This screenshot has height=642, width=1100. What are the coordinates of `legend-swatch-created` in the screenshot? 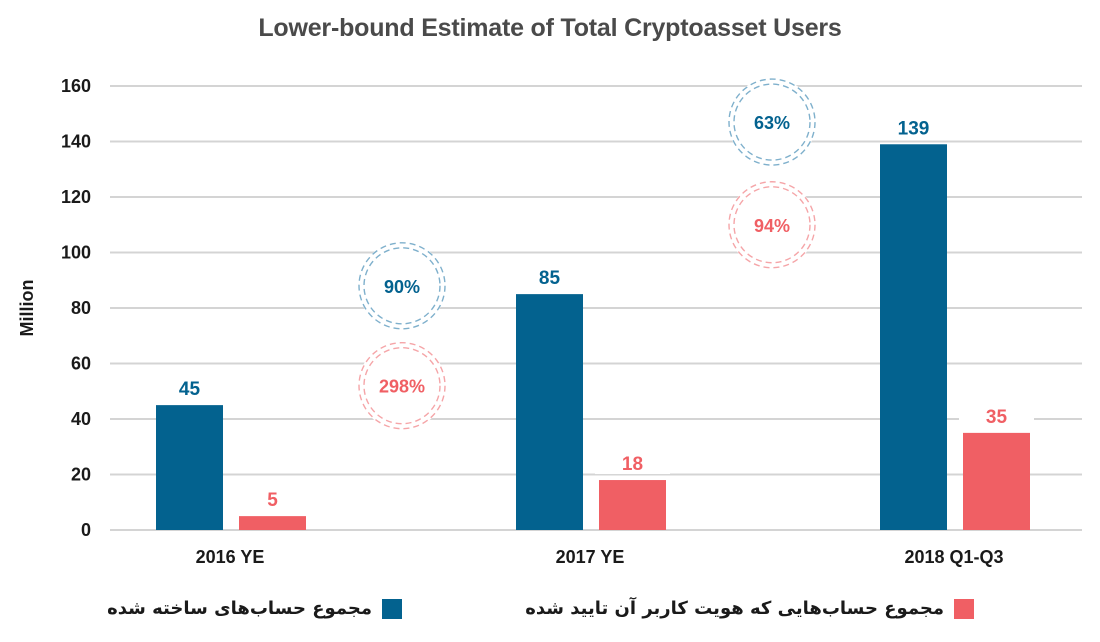 It's located at (392, 608).